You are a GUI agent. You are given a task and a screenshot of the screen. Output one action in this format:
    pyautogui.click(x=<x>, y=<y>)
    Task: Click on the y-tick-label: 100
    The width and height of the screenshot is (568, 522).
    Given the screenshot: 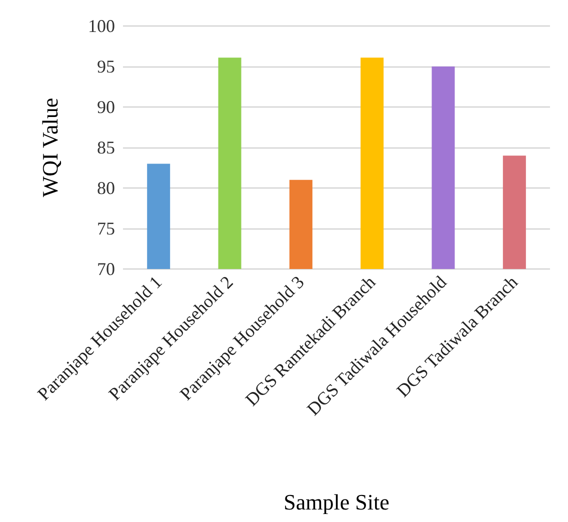 What is the action you would take?
    pyautogui.click(x=101, y=26)
    